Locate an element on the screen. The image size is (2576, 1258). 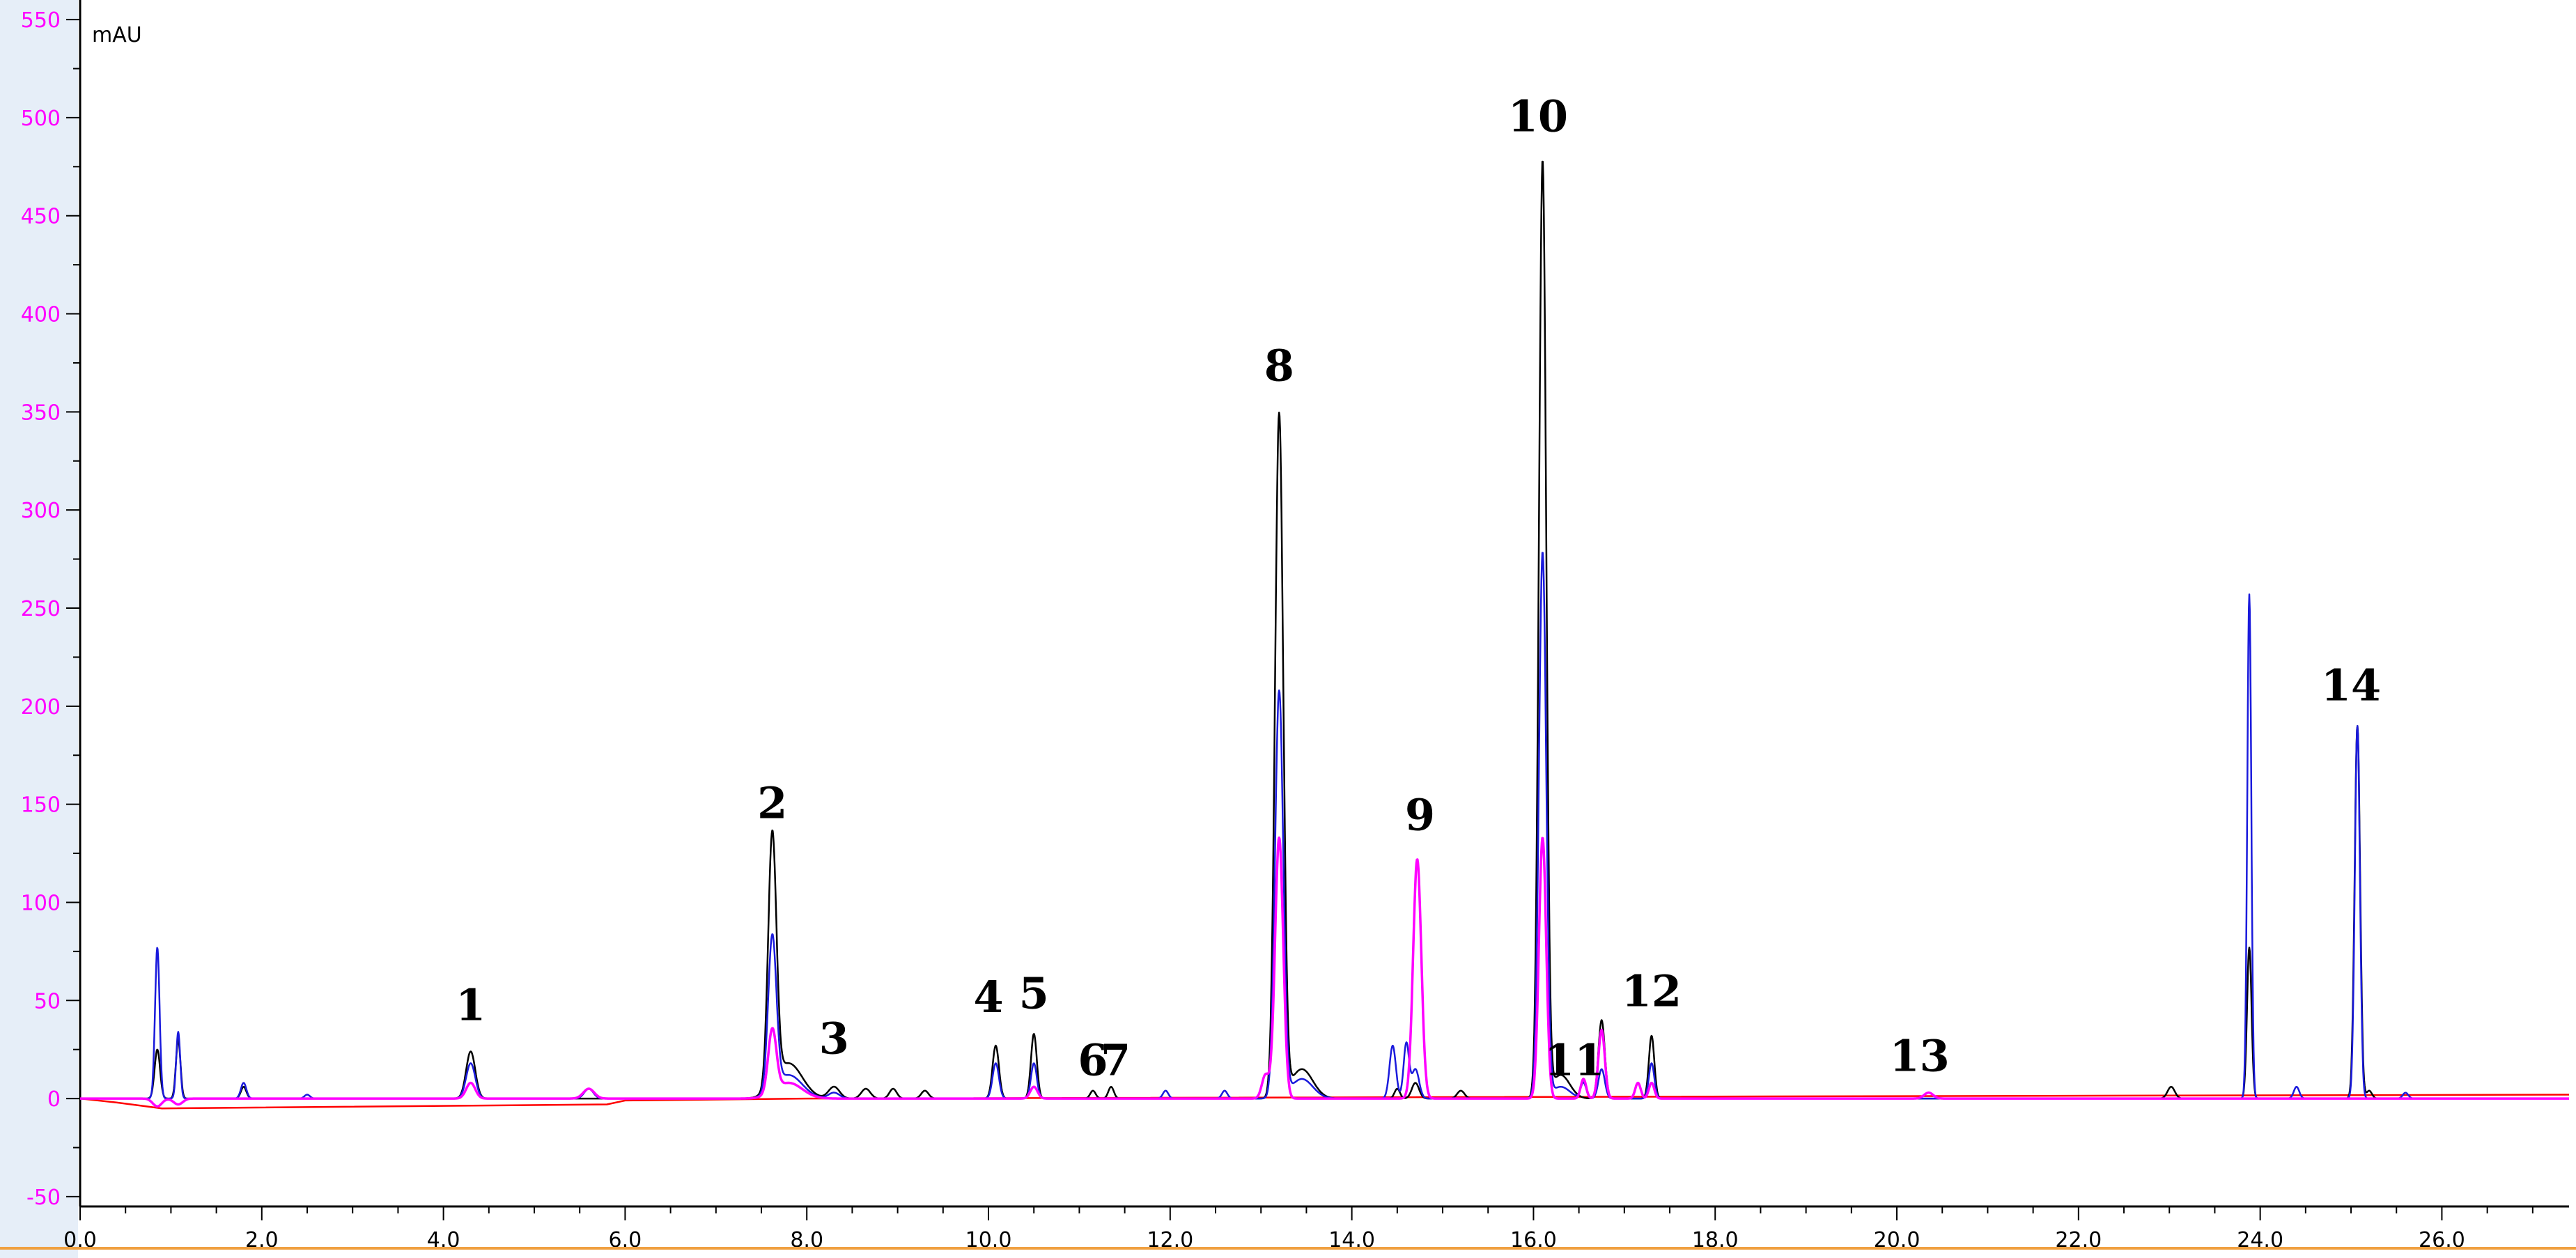
peak-label: 4 is located at coordinates (988, 998).